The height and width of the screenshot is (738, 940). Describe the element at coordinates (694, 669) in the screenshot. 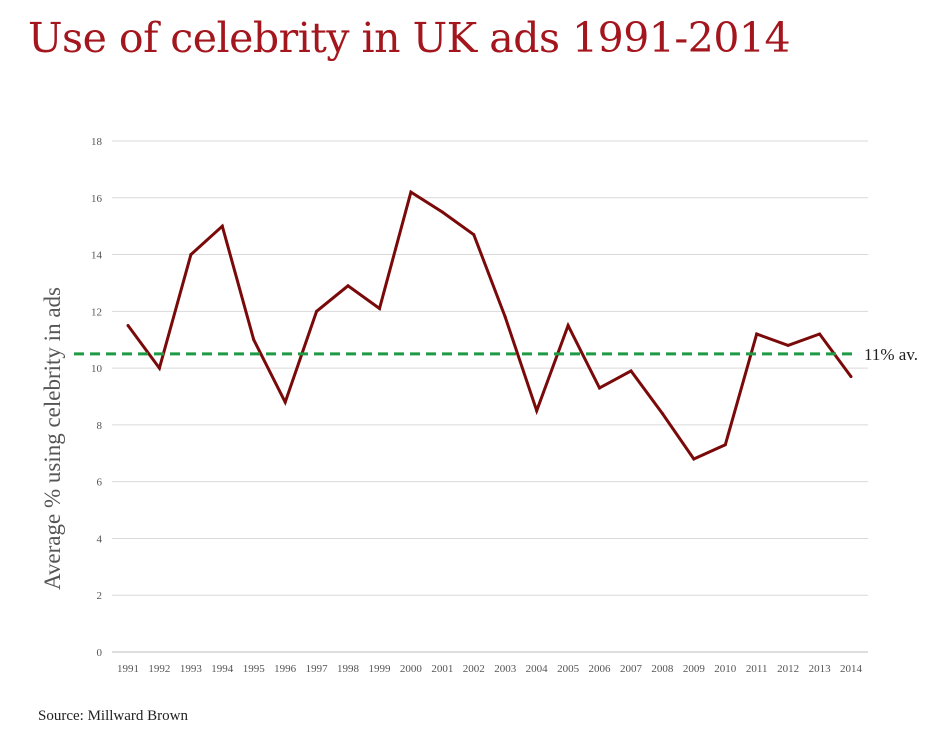

I see `x-tick-label: 2009` at that location.